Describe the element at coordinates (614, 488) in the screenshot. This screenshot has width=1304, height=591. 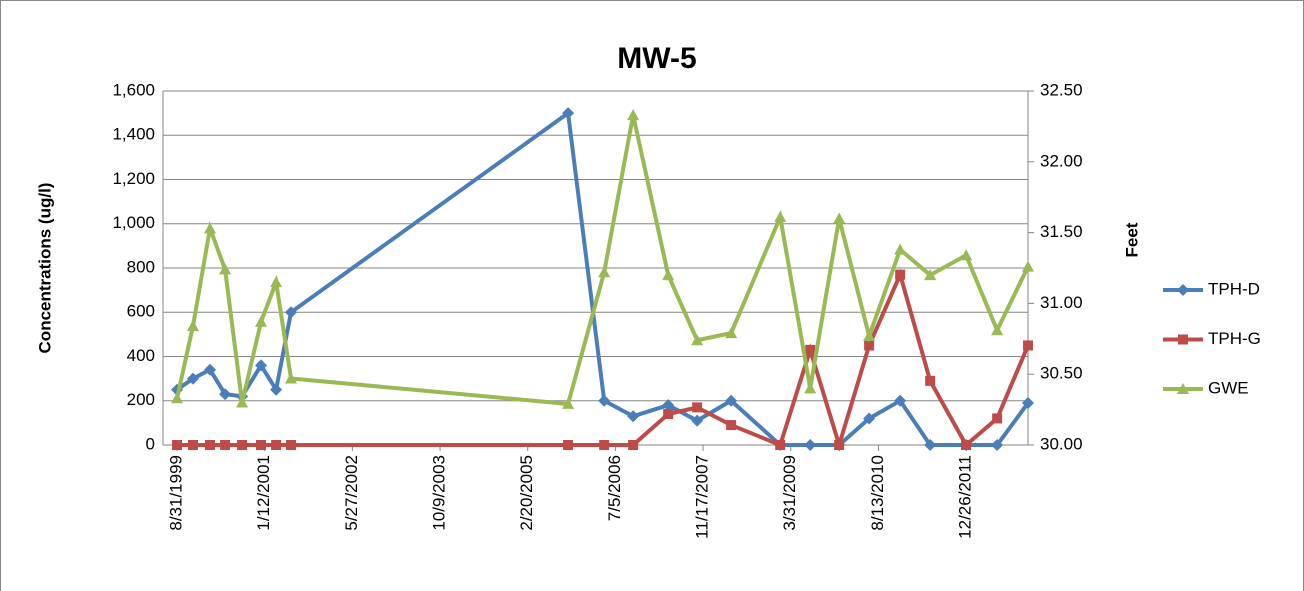
I see `x-tick-label: 7/5/2006` at that location.